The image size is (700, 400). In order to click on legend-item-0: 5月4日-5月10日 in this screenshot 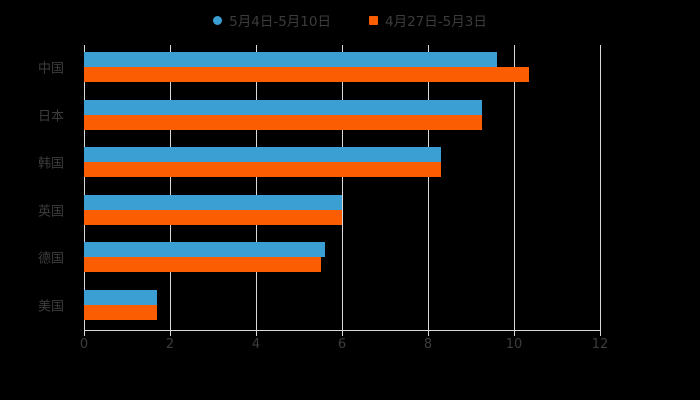, I will do `click(272, 20)`.